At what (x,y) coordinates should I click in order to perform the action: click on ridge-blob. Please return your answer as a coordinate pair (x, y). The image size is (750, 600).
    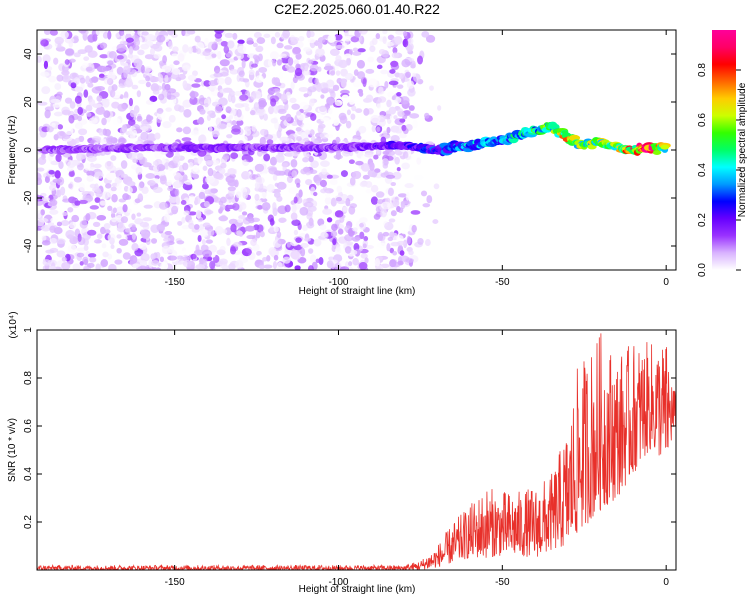
    Looking at the image, I should click on (665, 147).